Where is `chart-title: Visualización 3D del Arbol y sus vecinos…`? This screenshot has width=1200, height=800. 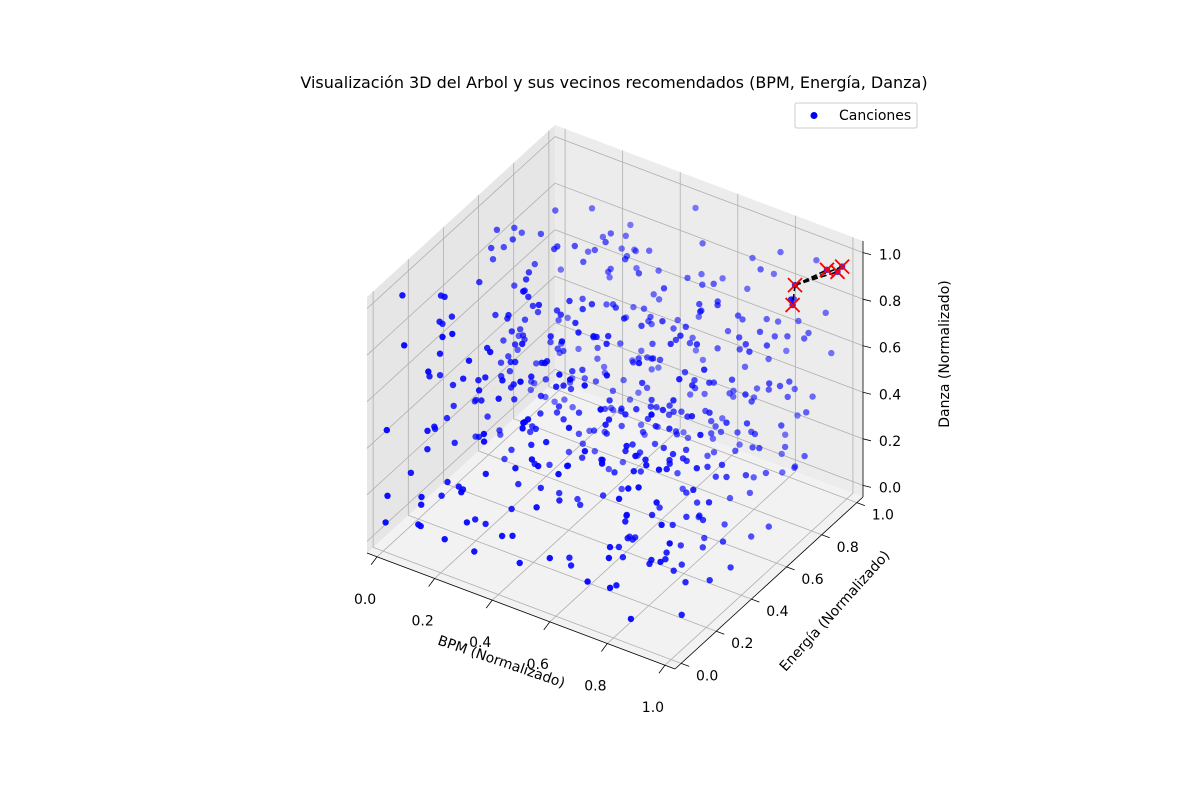
chart-title: Visualización 3D del Arbol y sus vecinos… is located at coordinates (613, 82).